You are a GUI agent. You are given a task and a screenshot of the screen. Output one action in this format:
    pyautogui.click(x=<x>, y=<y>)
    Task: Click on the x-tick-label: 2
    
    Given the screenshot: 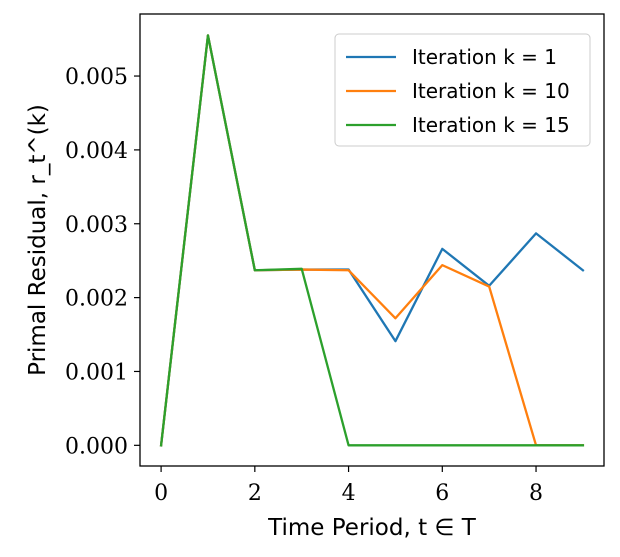 What is the action you would take?
    pyautogui.click(x=255, y=493)
    